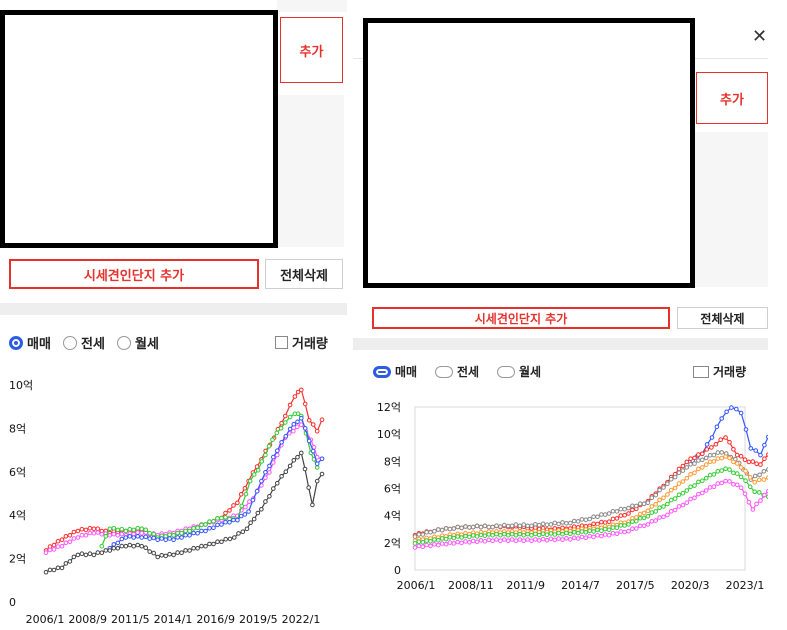 The image size is (787, 630). I want to click on right-chart-plot-frame, so click(580, 488).